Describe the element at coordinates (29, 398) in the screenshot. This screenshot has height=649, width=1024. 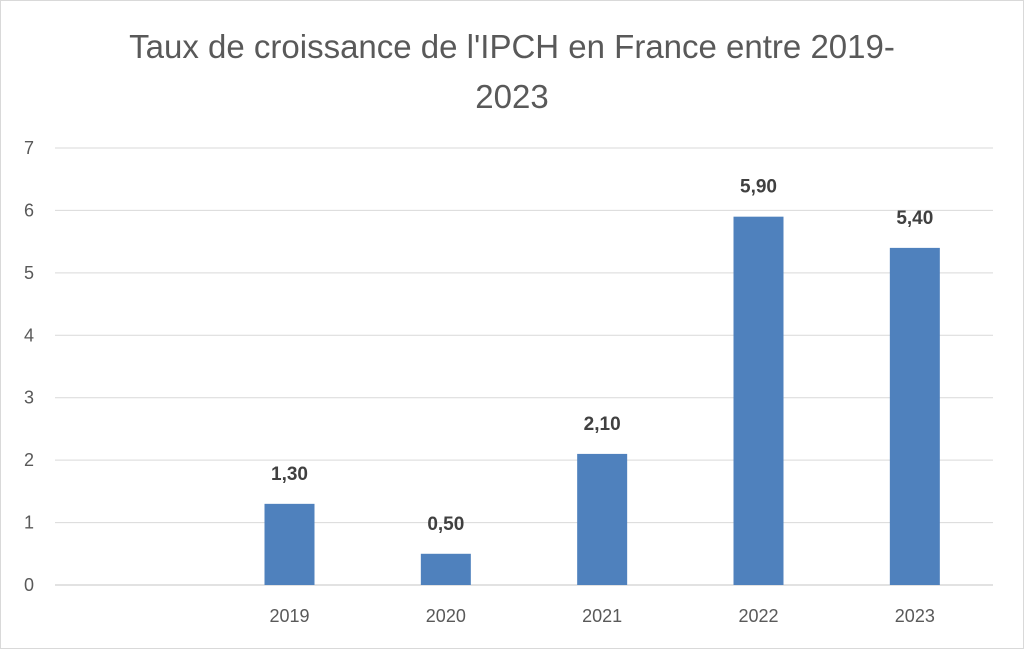
I see `y-tick-label: 3` at that location.